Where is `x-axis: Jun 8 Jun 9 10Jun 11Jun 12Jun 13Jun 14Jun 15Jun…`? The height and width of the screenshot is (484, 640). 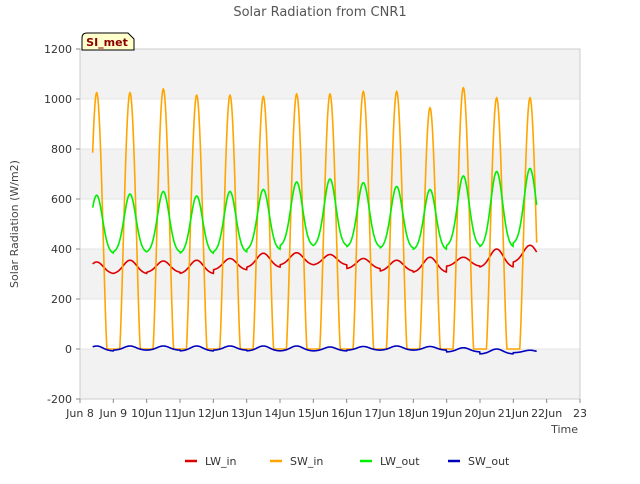 x-axis: Jun 8 Jun 9 10Jun 11Jun 12Jun 13Jun 14Jun 15Jun… is located at coordinates (326, 409).